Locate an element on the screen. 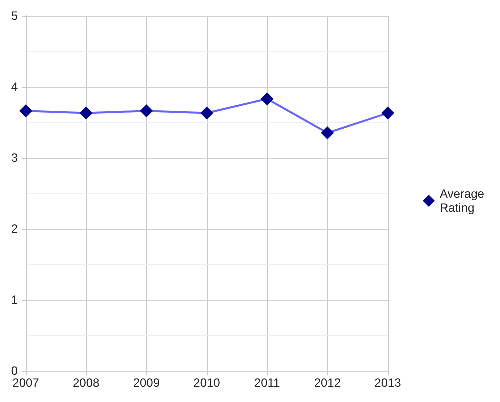 This screenshot has width=500, height=402. y-tick-label: 2 is located at coordinates (14, 229).